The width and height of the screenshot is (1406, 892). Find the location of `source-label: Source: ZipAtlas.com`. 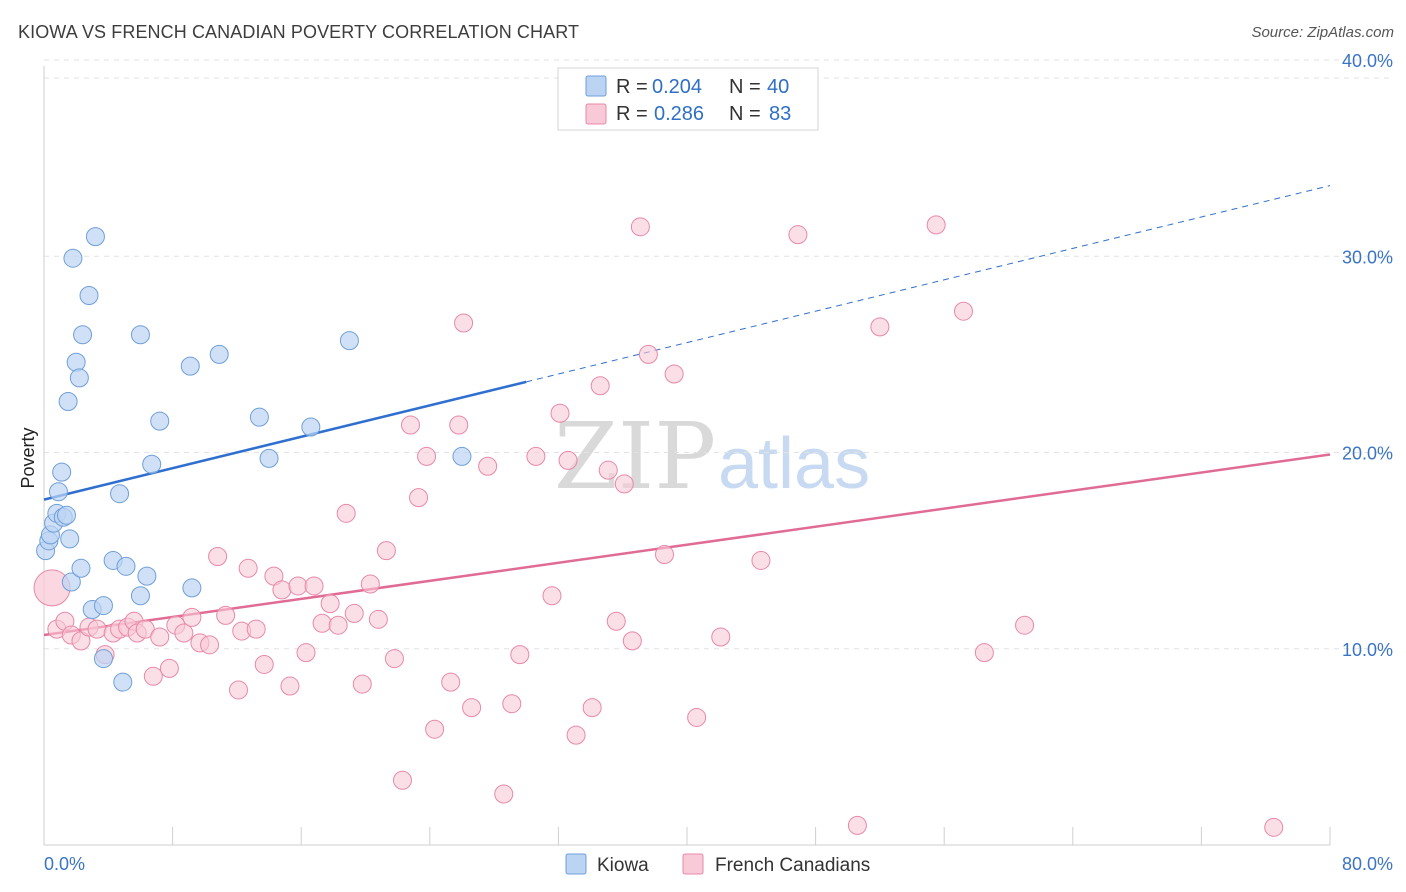

source-label: Source: ZipAtlas.com is located at coordinates (1322, 32).